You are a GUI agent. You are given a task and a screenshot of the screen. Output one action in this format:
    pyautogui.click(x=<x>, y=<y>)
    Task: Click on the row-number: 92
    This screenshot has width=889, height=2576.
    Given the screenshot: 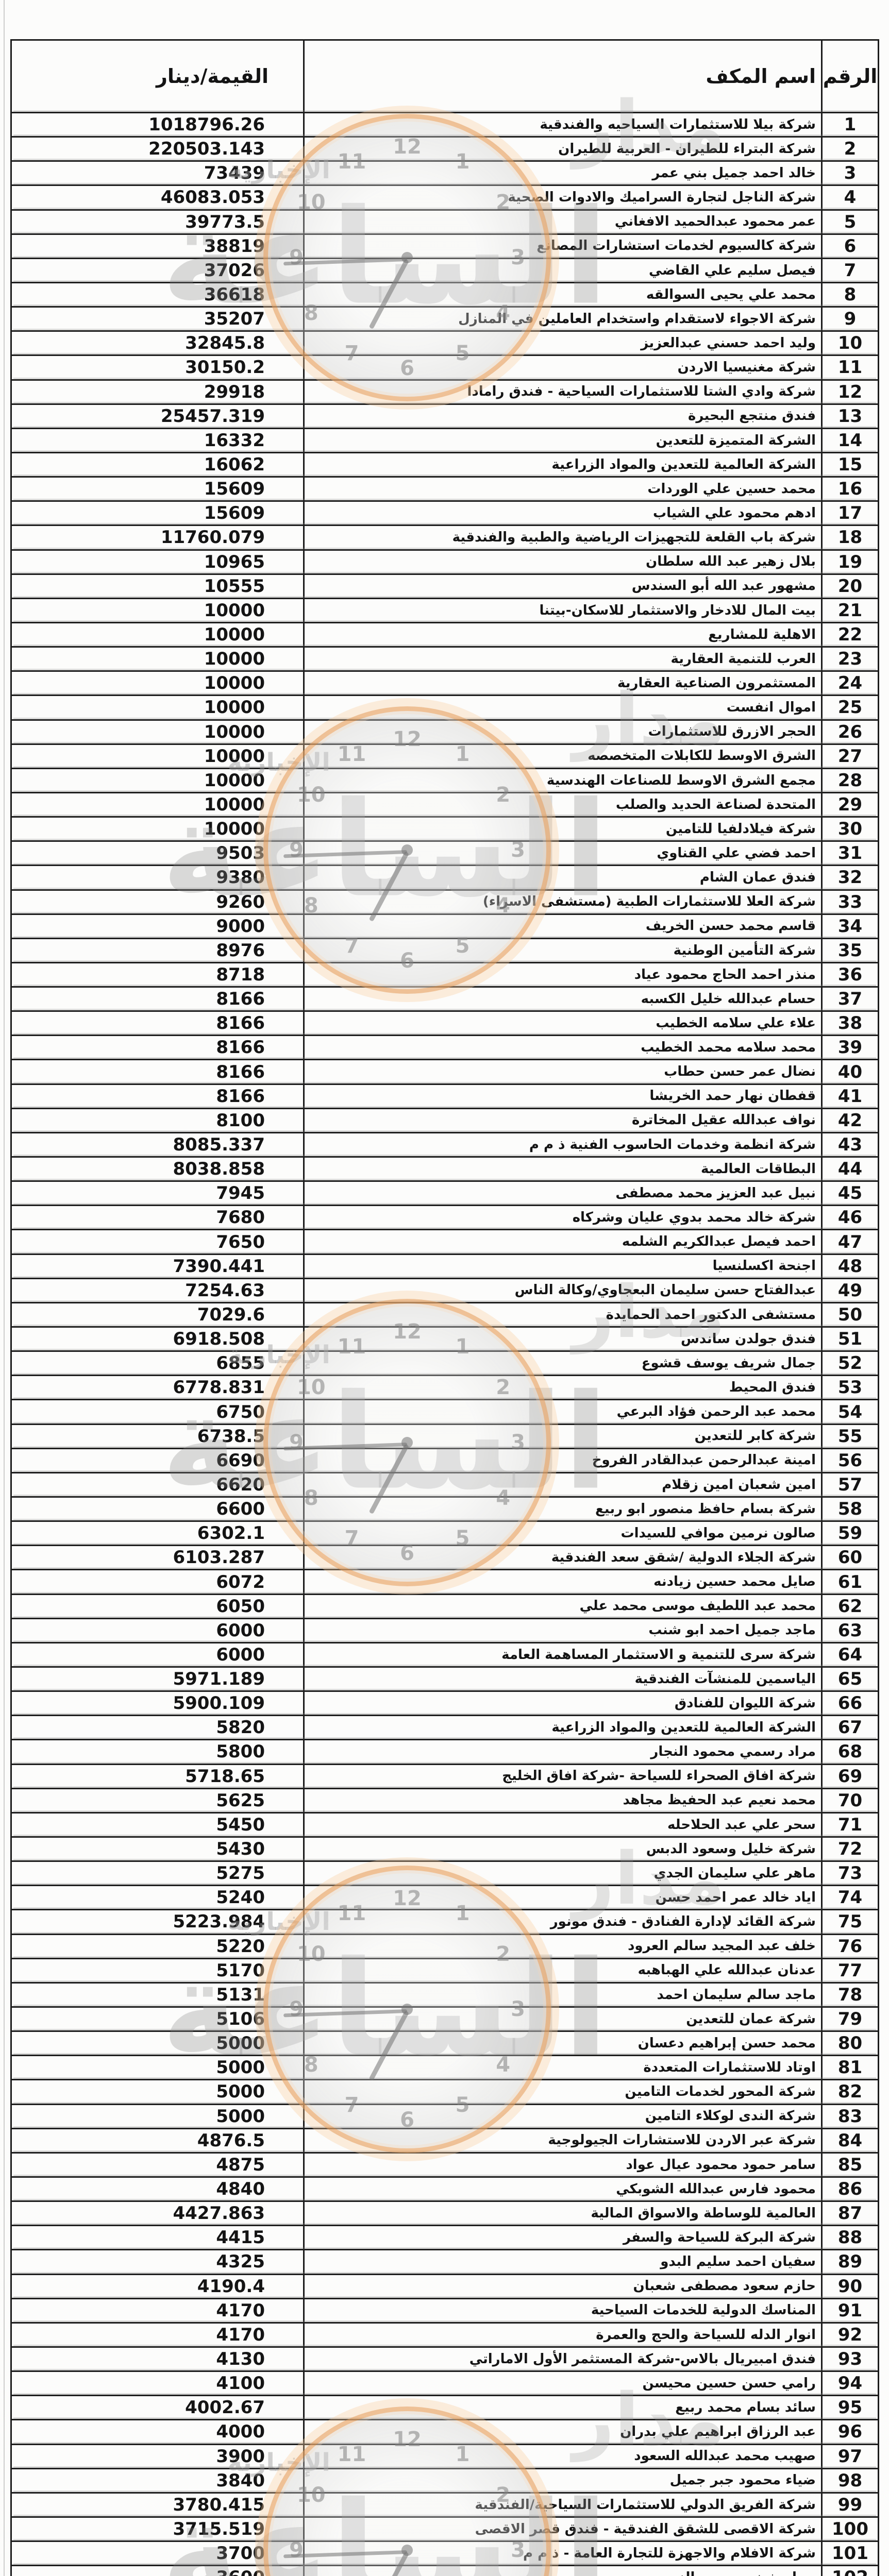 What is the action you would take?
    pyautogui.click(x=849, y=2334)
    